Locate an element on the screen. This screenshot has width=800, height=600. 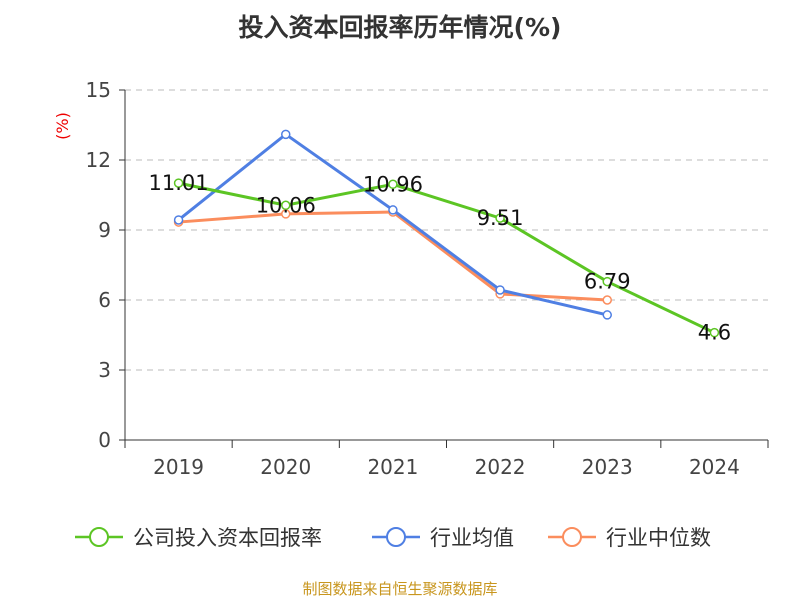
y-tick-label: 3 is located at coordinates (104, 370).